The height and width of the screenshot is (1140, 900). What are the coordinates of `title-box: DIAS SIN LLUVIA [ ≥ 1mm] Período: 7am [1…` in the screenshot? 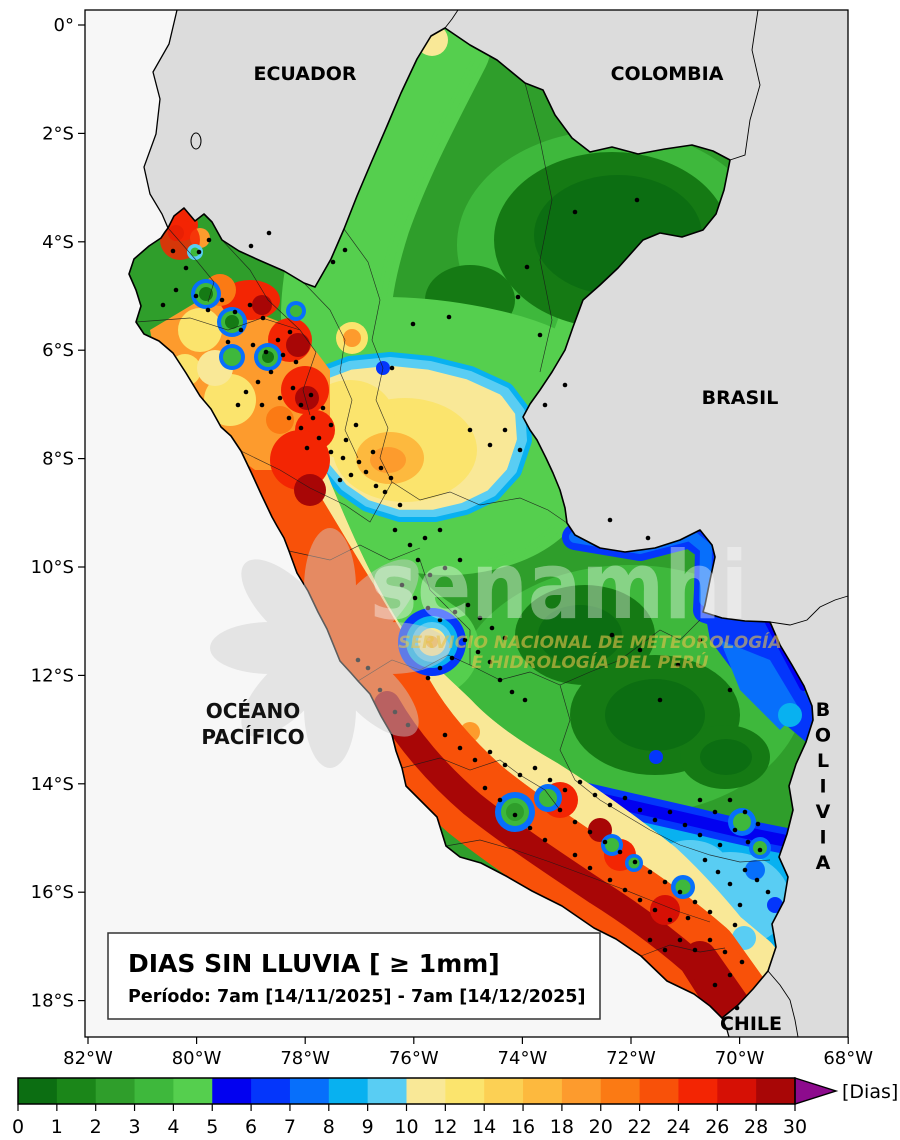 It's located at (354, 976).